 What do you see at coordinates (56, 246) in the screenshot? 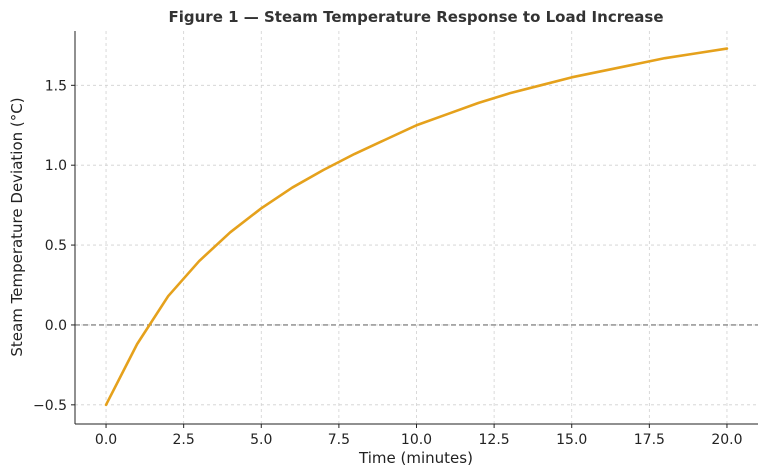
I see `y-tick-label: 0.5` at bounding box center [56, 246].